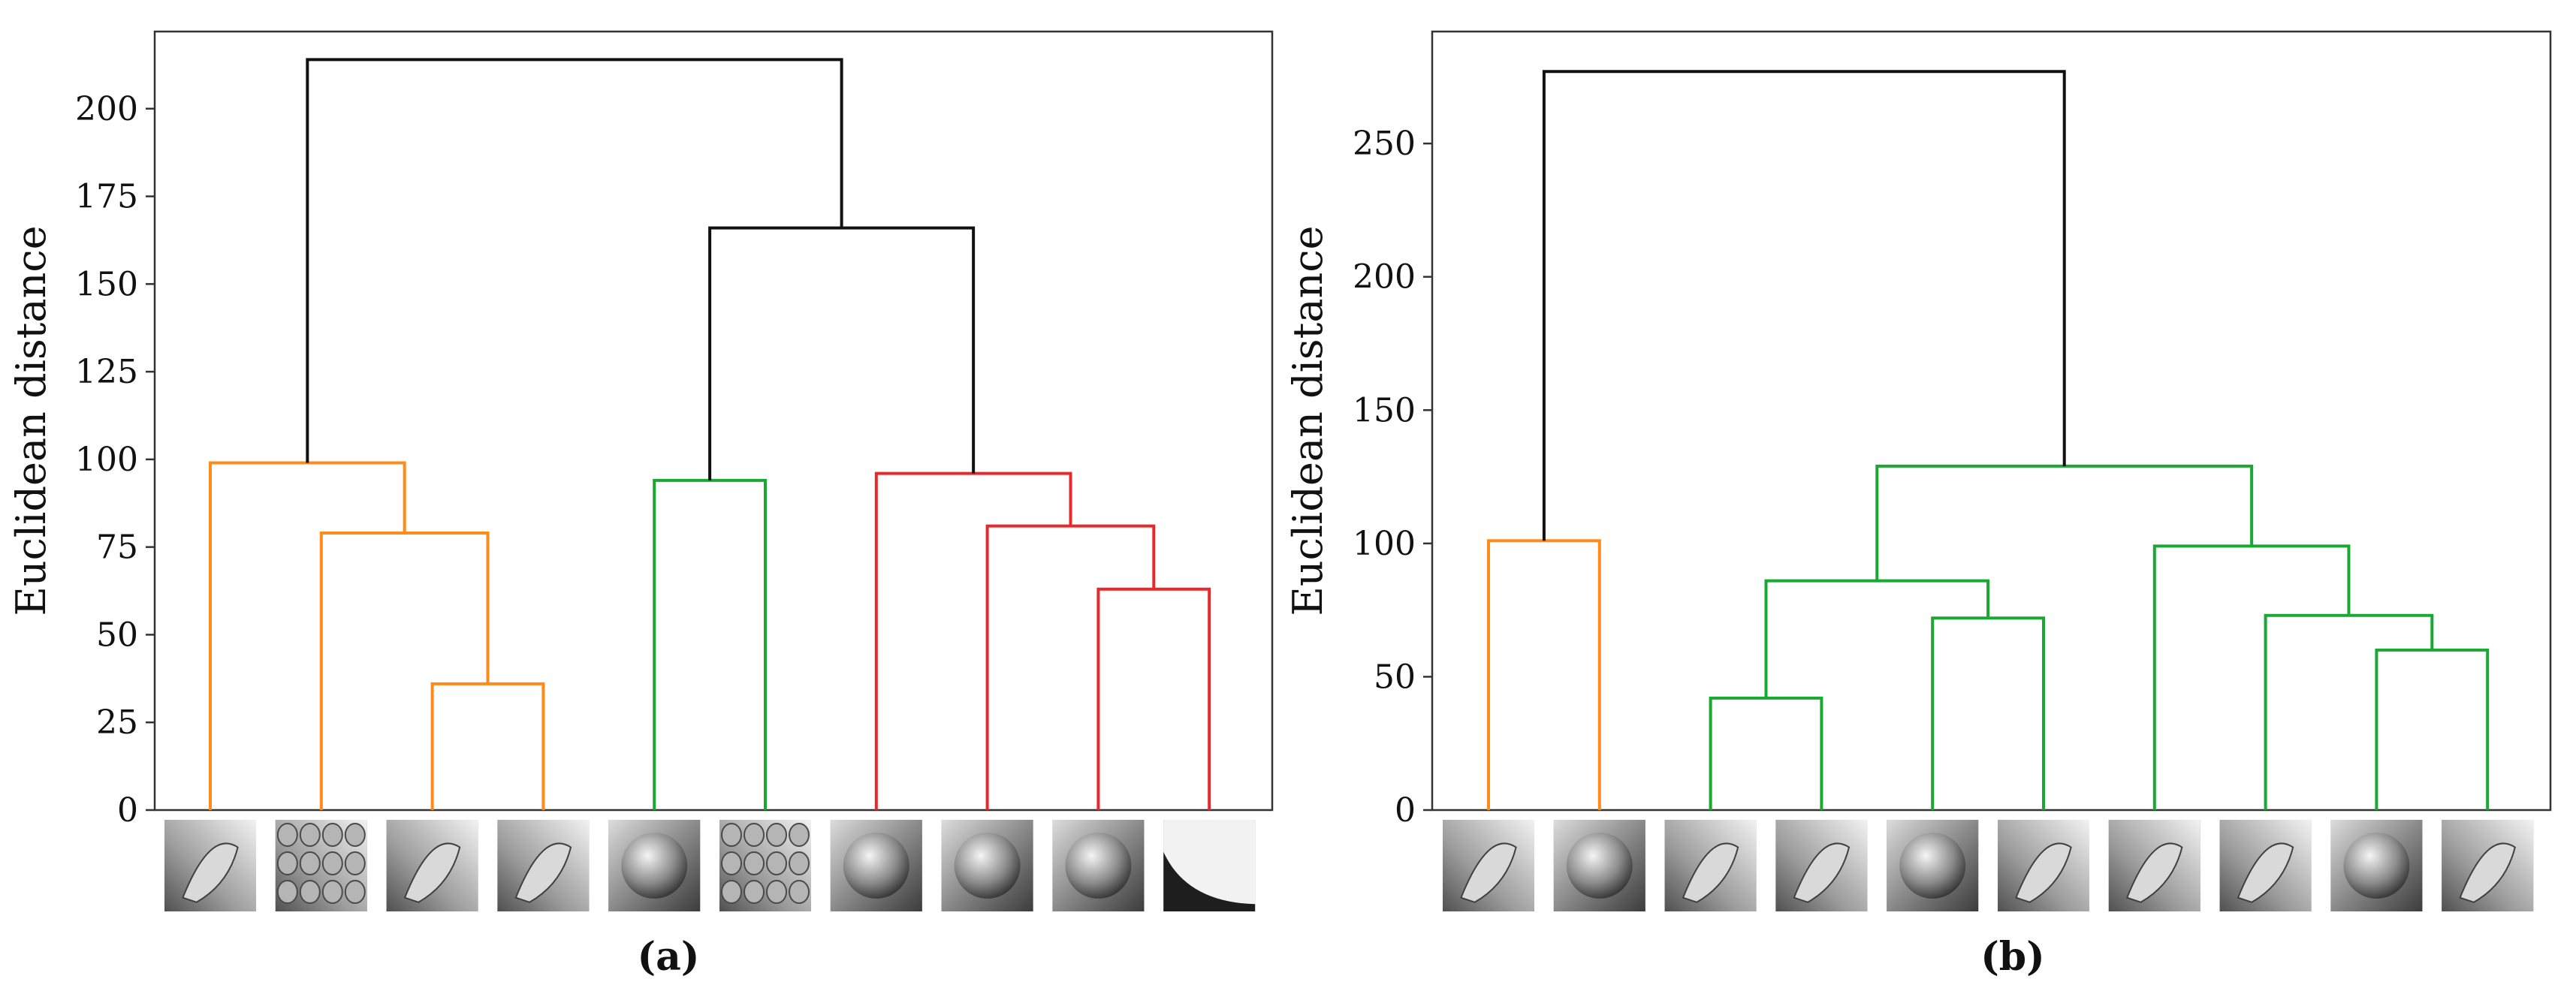 Image resolution: width=2576 pixels, height=1003 pixels. Describe the element at coordinates (1384, 144) in the screenshot. I see `y-tick-label: 250` at that location.